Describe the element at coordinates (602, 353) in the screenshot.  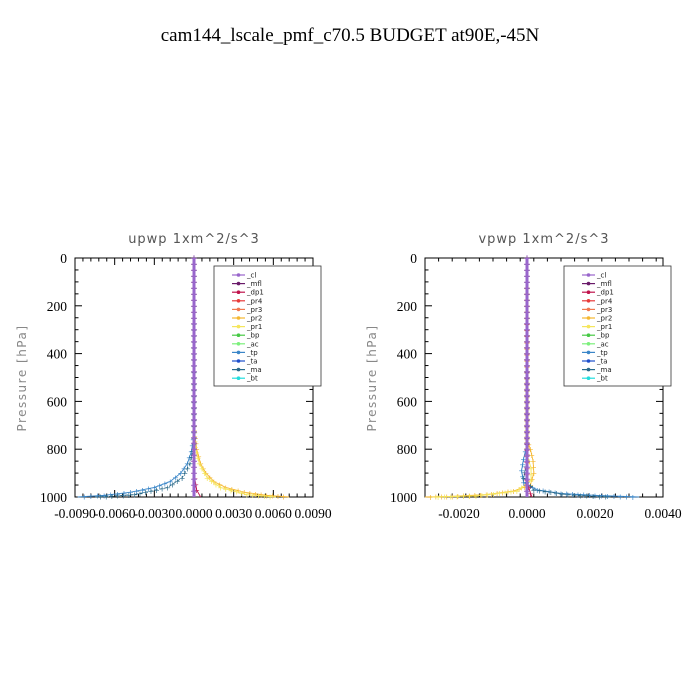
I see `vpwp-legend-label: _tp` at that location.